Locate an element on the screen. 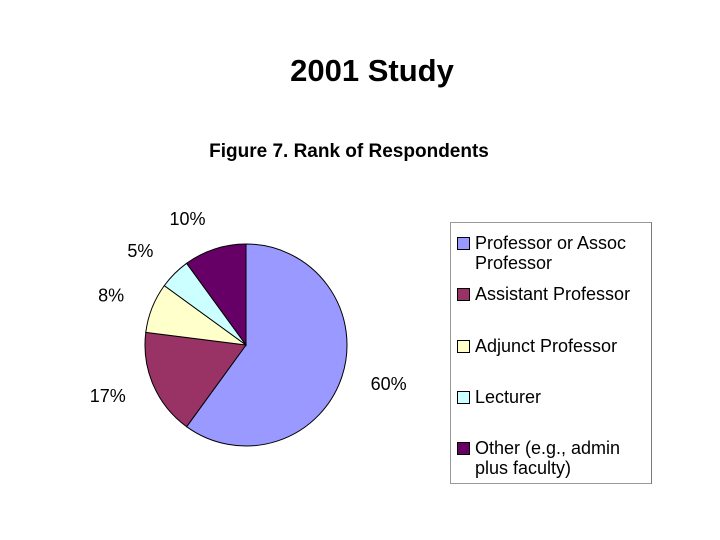 The image size is (720, 540). data-label: 60% is located at coordinates (389, 384).